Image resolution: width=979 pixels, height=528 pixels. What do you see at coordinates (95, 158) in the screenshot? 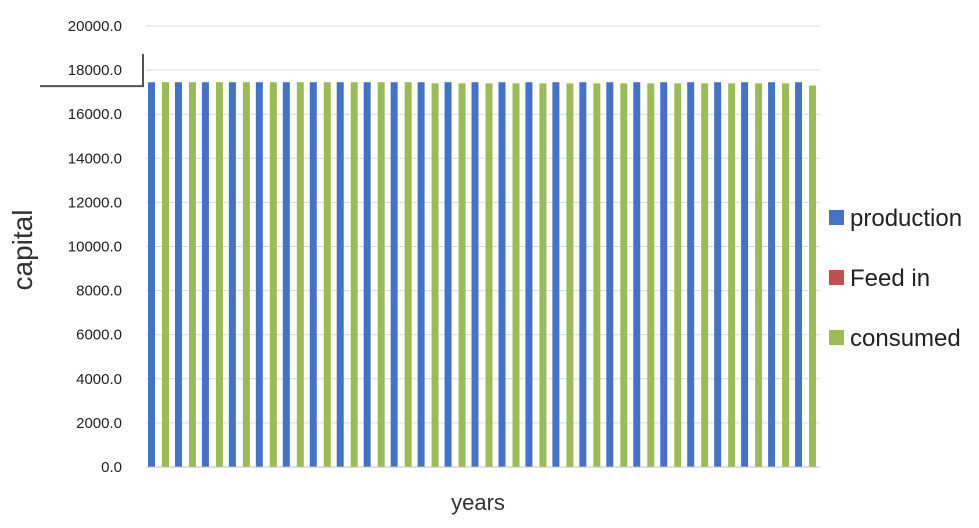
I see `y-tick-label: 14000.0` at bounding box center [95, 158].